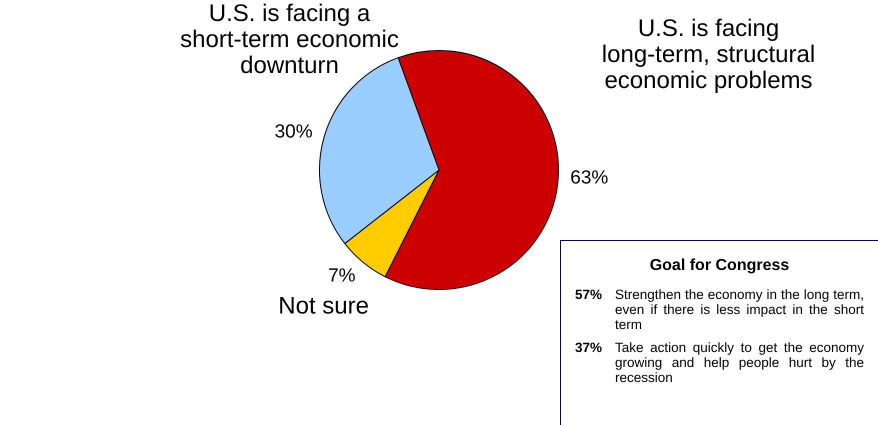  I want to click on slice-label: Not sure, so click(323, 306).